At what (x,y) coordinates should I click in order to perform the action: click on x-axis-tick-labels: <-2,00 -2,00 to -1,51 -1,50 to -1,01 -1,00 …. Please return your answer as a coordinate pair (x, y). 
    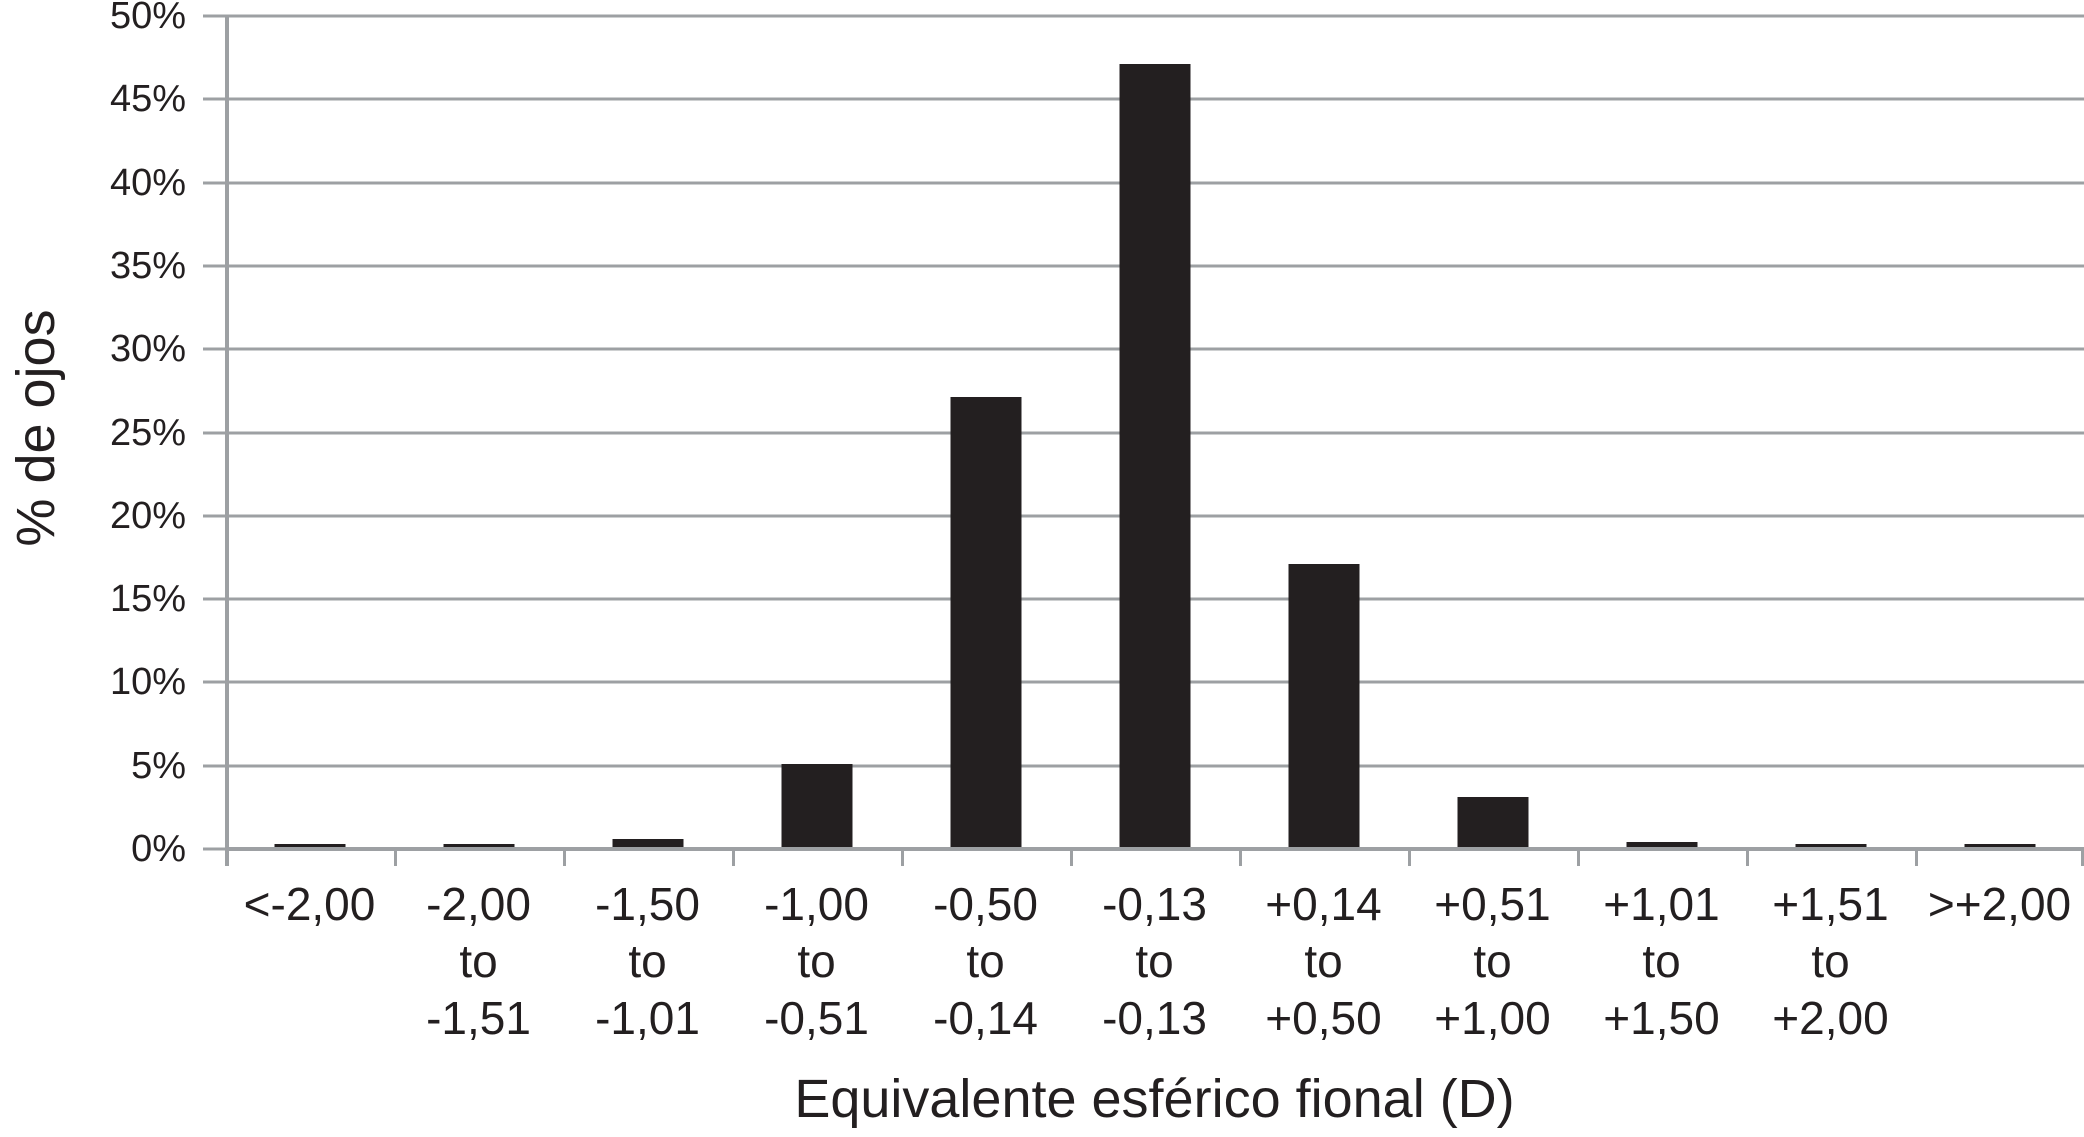
    Looking at the image, I should click on (1154, 961).